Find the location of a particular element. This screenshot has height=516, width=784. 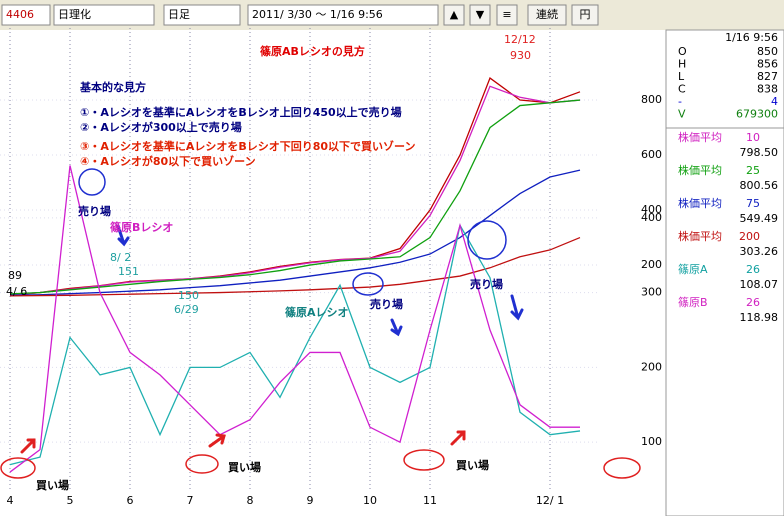

sell-circle is located at coordinates (368, 284).